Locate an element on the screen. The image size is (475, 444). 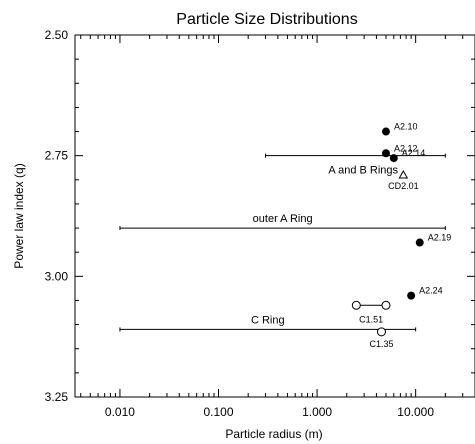
y-tick-label: 3.25 is located at coordinates (57, 397).